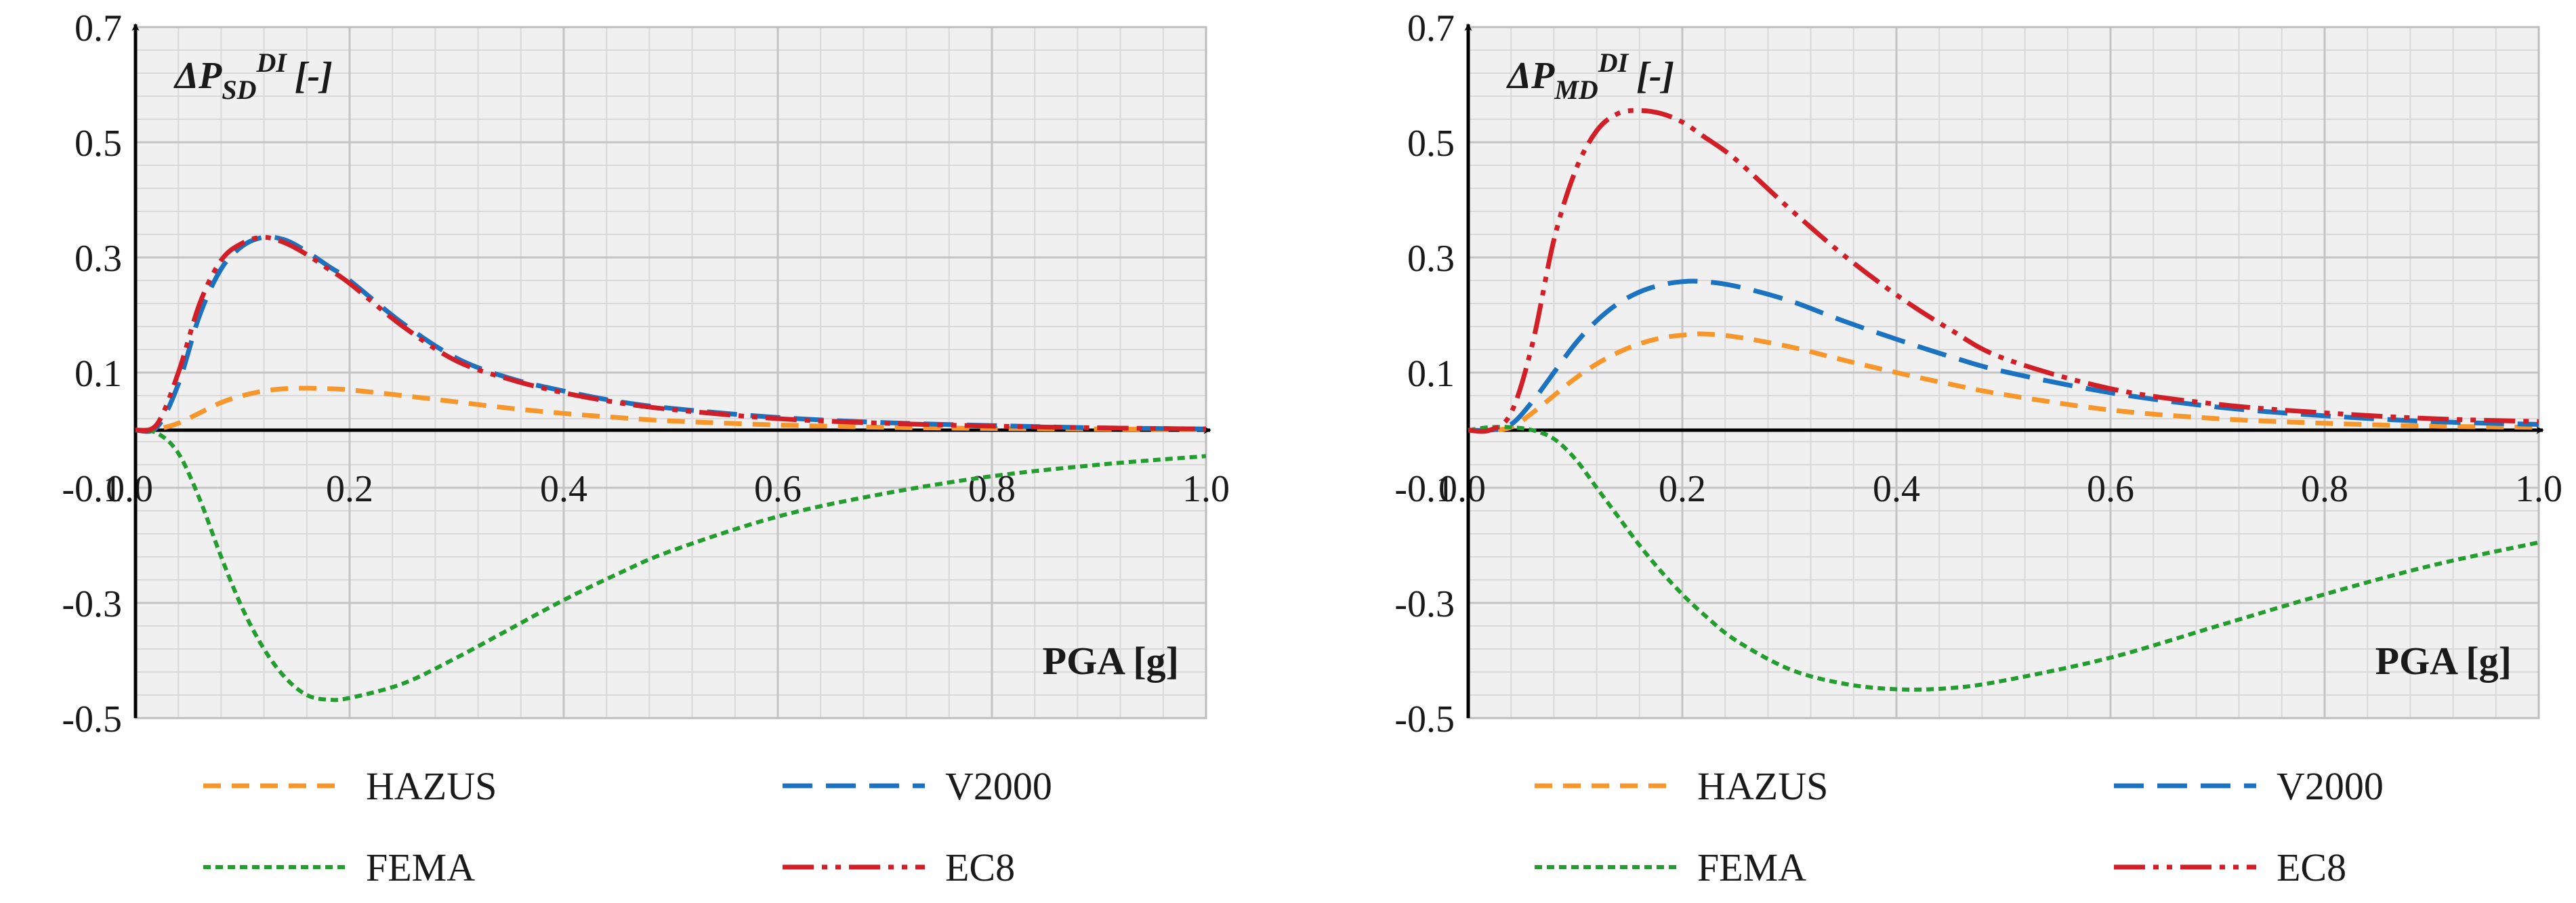  I want to click on y-axis-label: ΔPMDDI [-], so click(1590, 76).